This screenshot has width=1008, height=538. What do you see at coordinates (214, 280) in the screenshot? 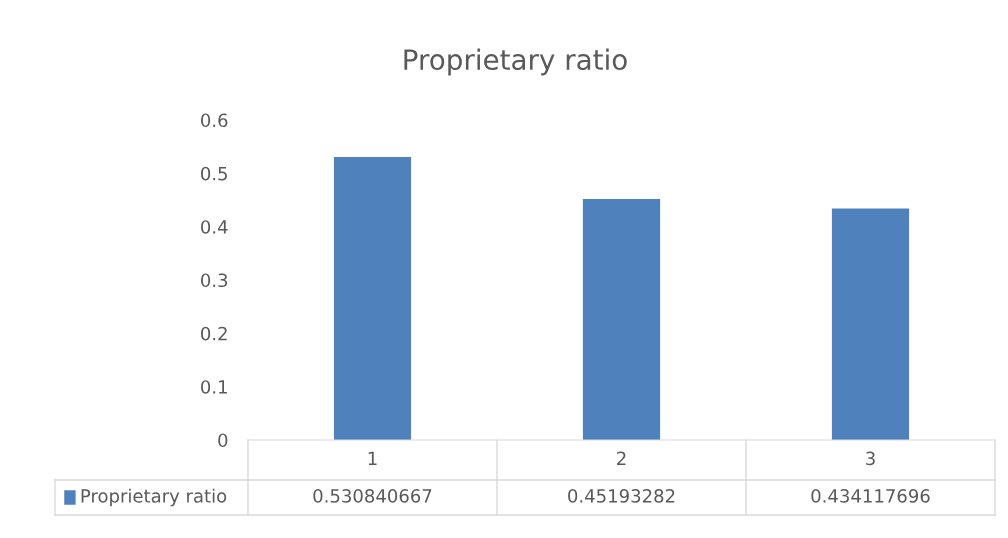
I see `y-tick-label: 0.3` at bounding box center [214, 280].